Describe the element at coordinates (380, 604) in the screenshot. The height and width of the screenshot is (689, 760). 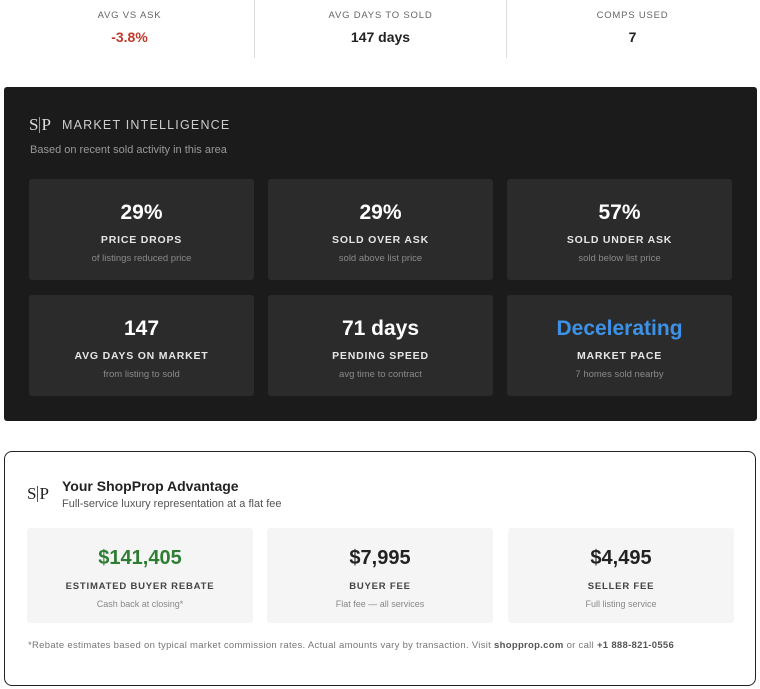
I see `card-note: Flat fee — all services` at that location.